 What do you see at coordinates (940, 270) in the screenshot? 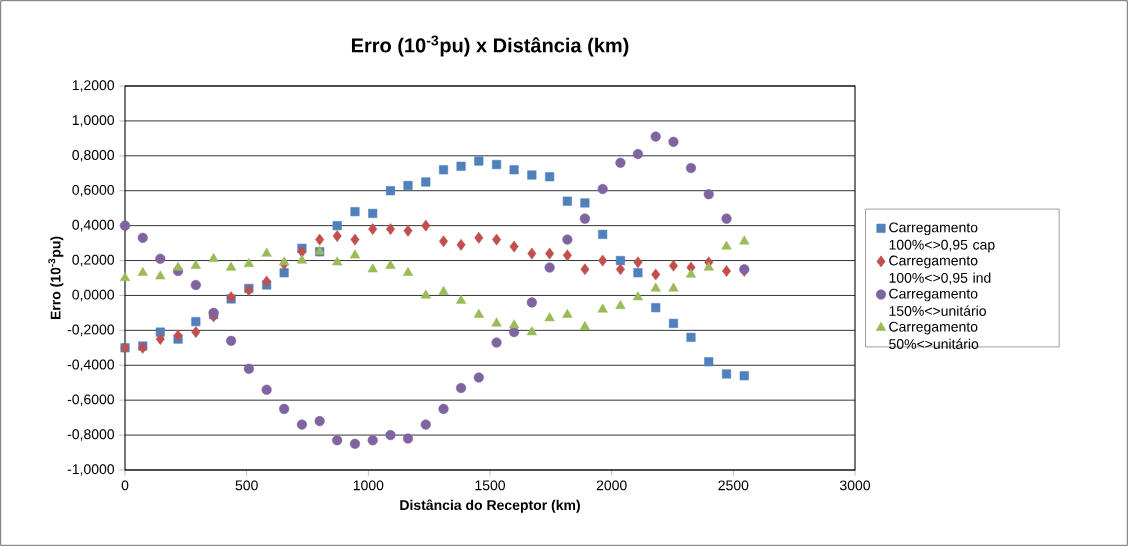
I see `legend-label: Carregamento 100%<>0,95 ind` at bounding box center [940, 270].